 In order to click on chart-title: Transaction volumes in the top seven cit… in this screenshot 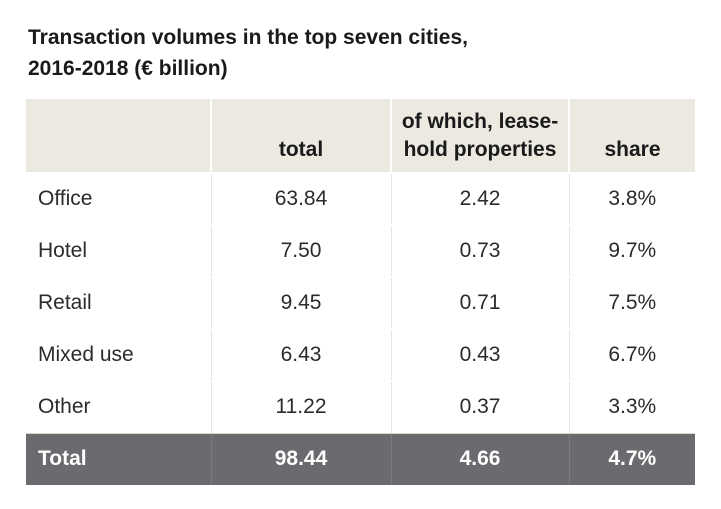, I will do `click(358, 53)`.